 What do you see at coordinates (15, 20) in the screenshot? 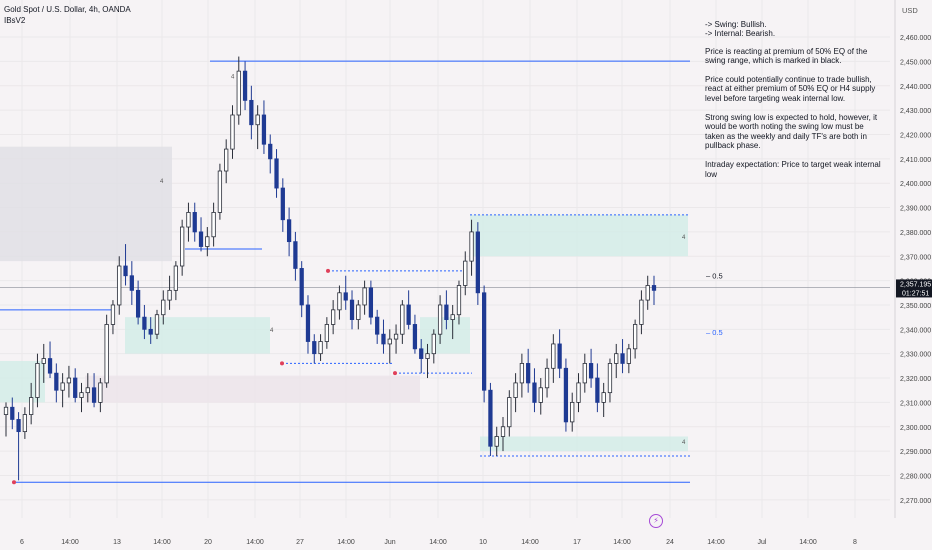
I see `indicator-label: IBsV2` at bounding box center [15, 20].